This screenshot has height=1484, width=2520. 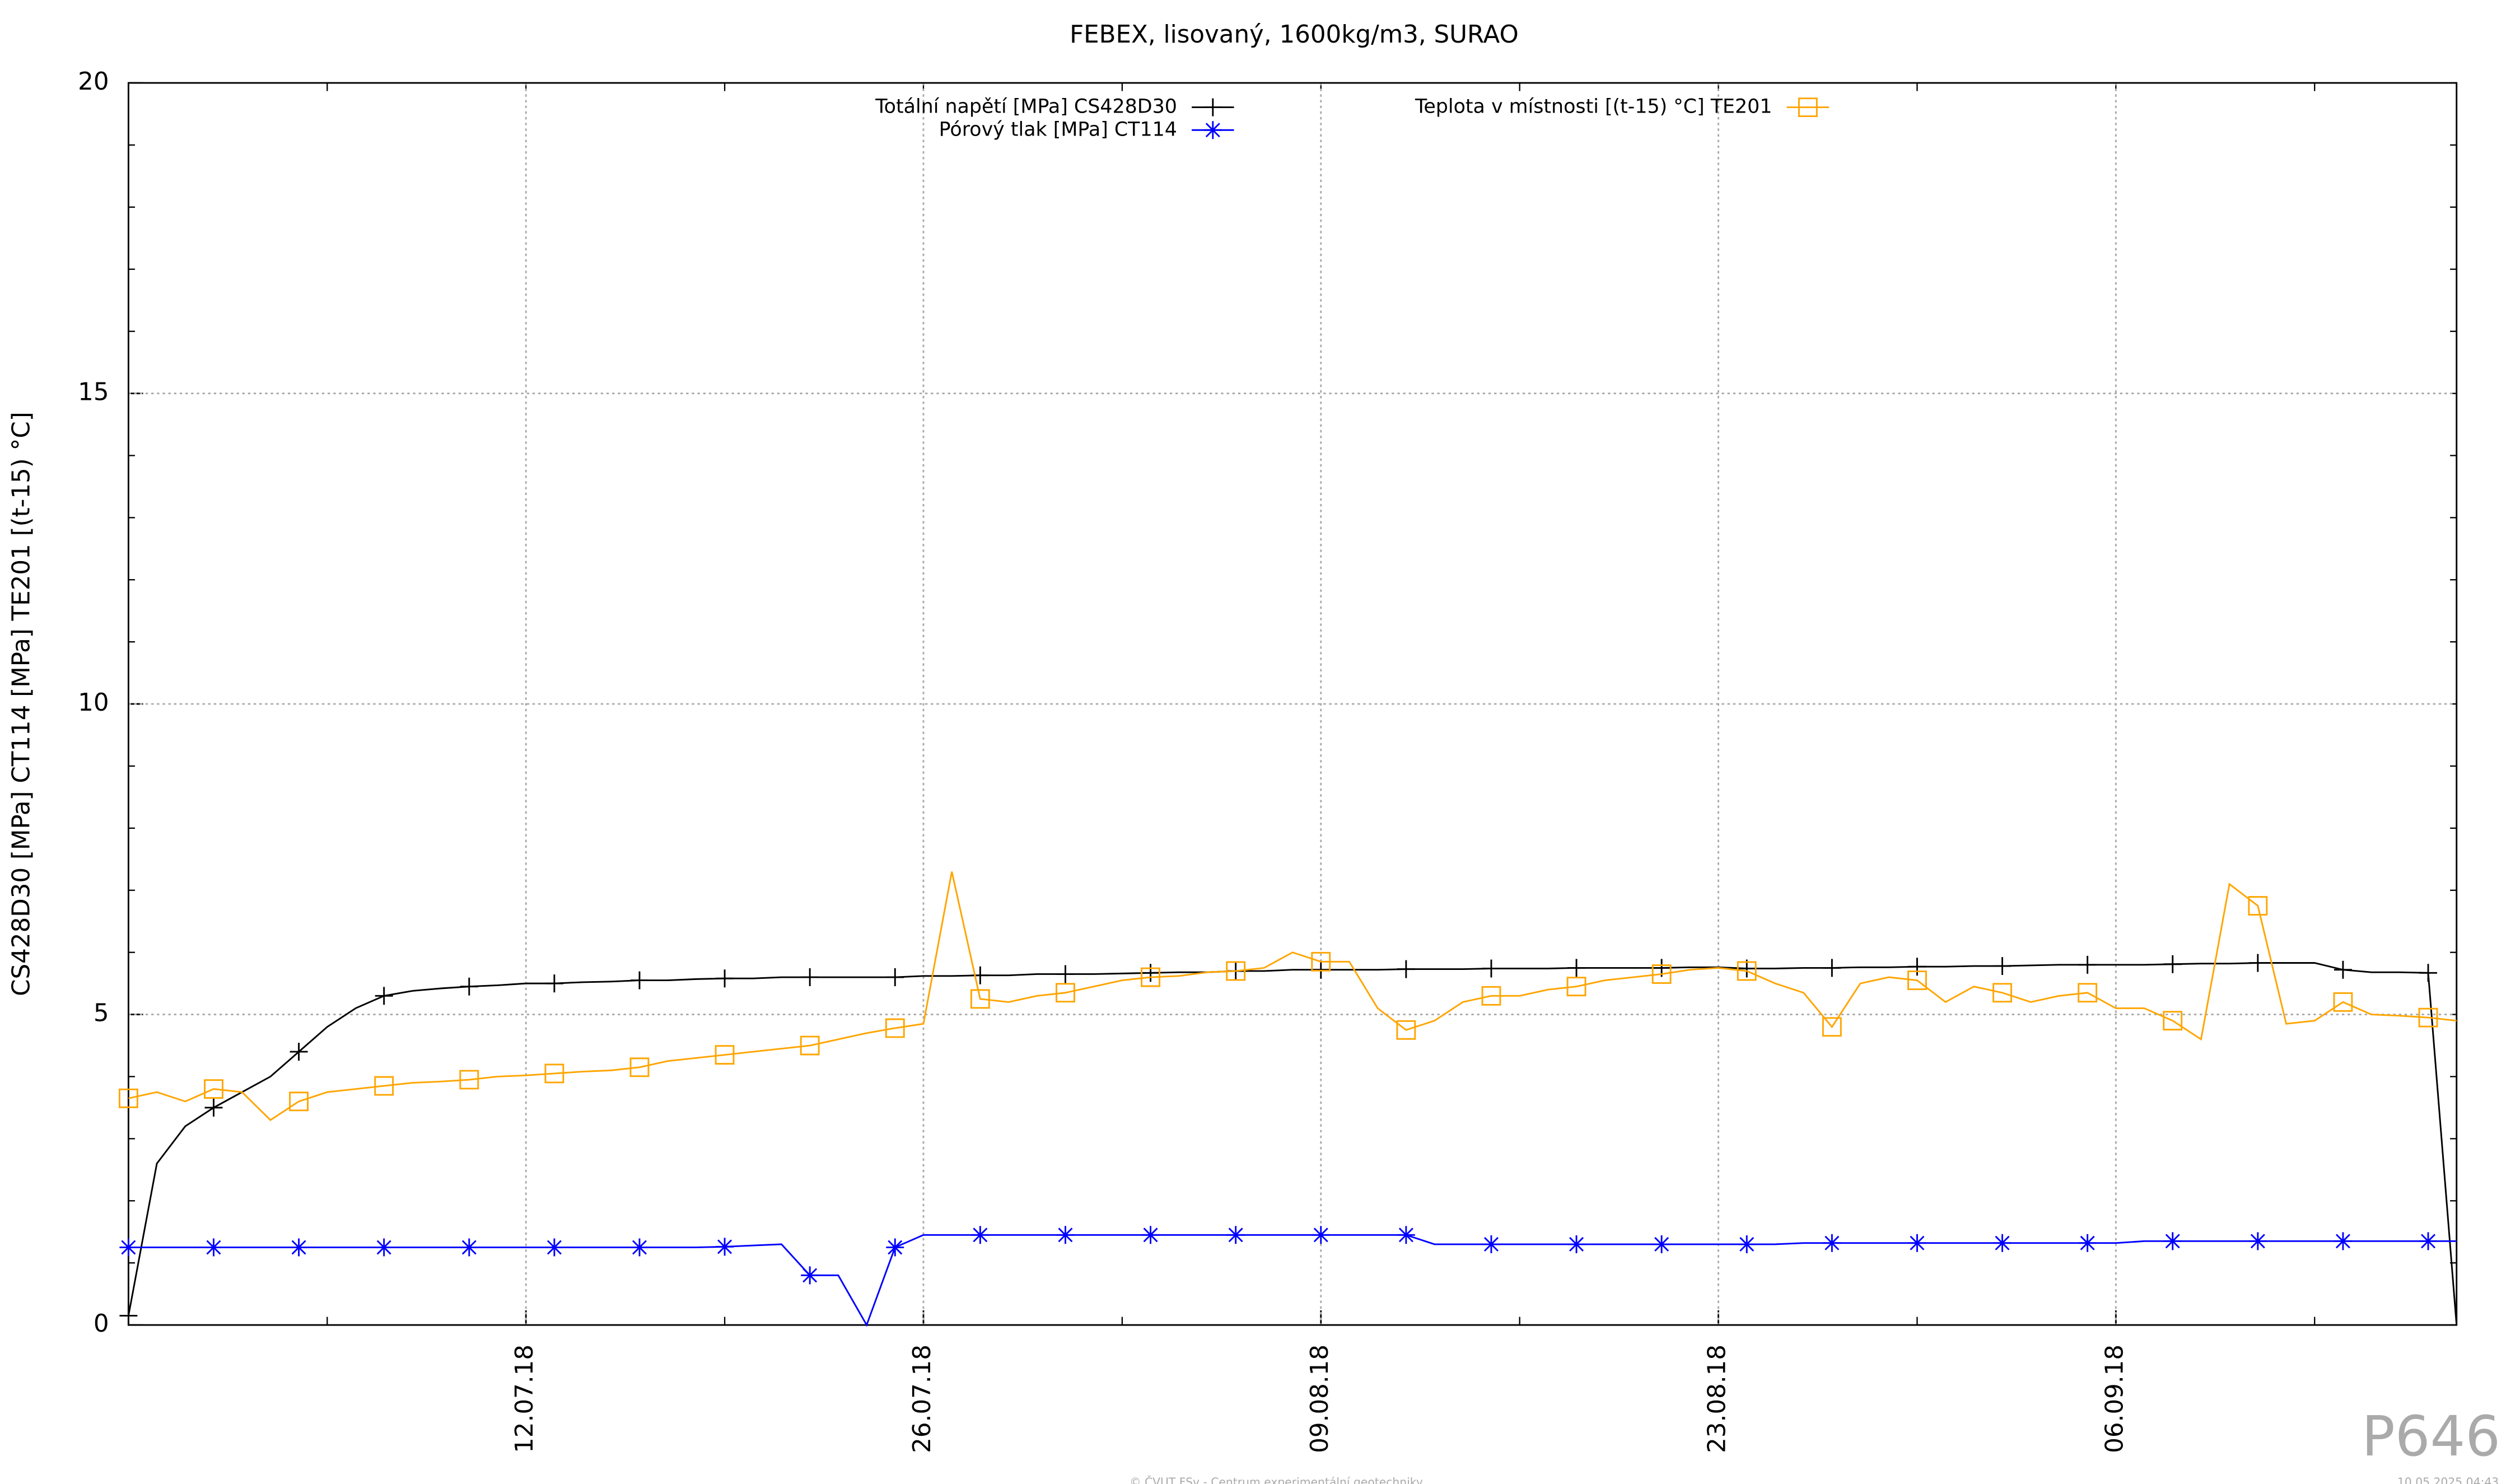 What do you see at coordinates (922, 1399) in the screenshot?
I see `x-tick-label: 26.07.18` at bounding box center [922, 1399].